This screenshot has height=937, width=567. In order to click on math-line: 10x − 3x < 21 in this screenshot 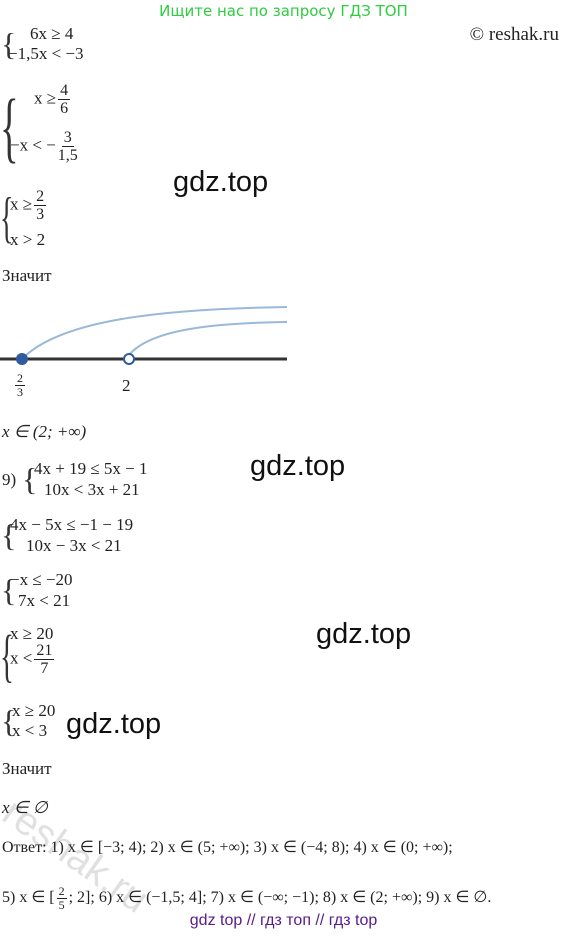, I will do `click(74, 545)`.